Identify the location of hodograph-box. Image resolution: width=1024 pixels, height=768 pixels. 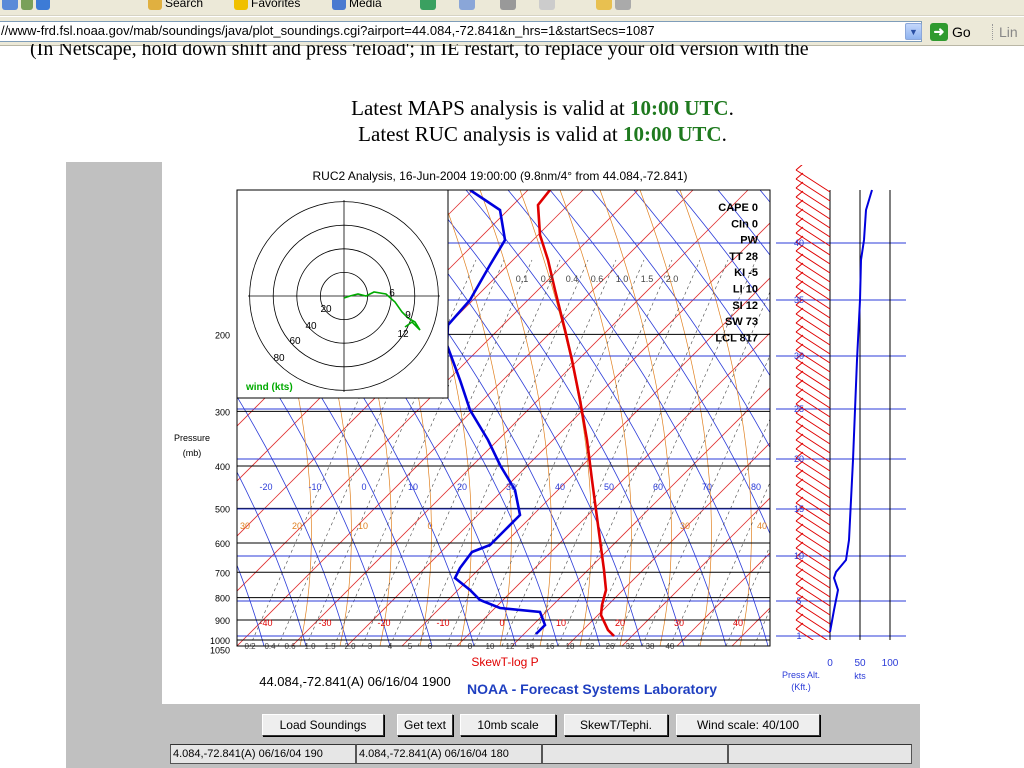
(342, 294).